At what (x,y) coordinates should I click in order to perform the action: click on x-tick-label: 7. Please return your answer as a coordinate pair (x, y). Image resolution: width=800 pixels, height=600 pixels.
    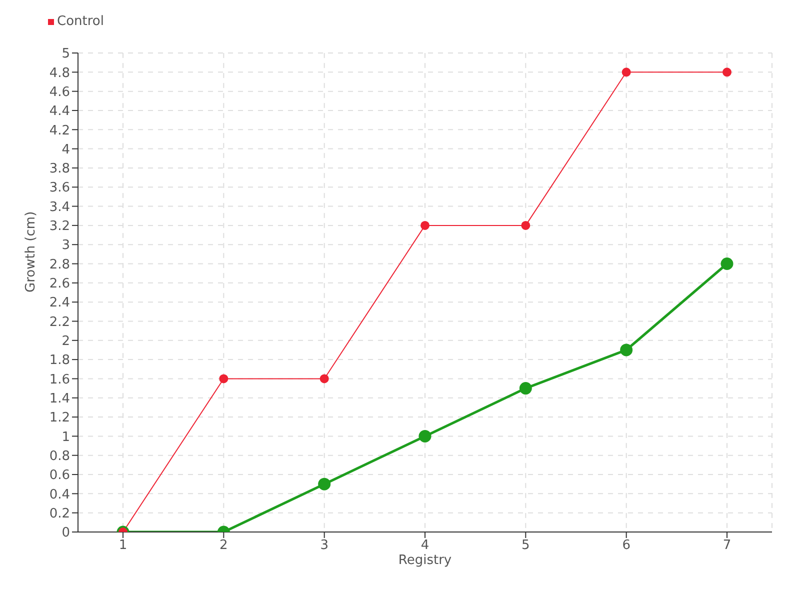
    Looking at the image, I should click on (727, 546).